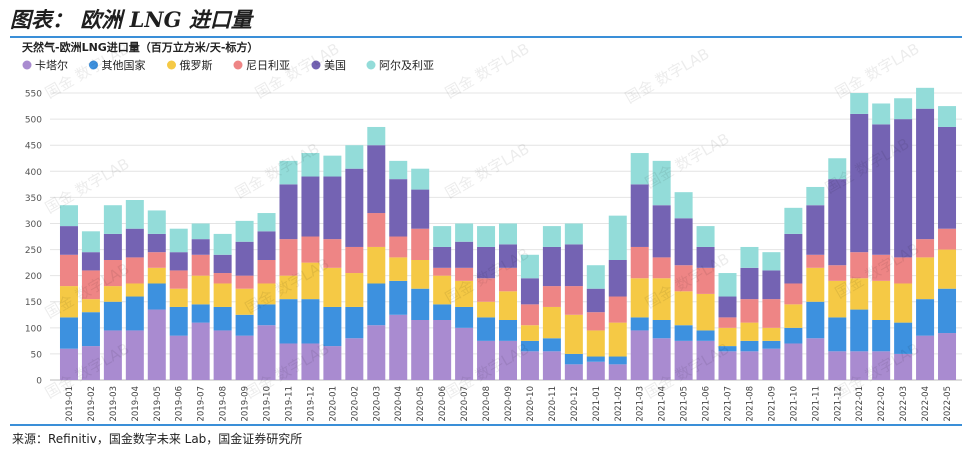  Describe the element at coordinates (33, 147) in the screenshot. I see `y-tick-label: 450` at that location.